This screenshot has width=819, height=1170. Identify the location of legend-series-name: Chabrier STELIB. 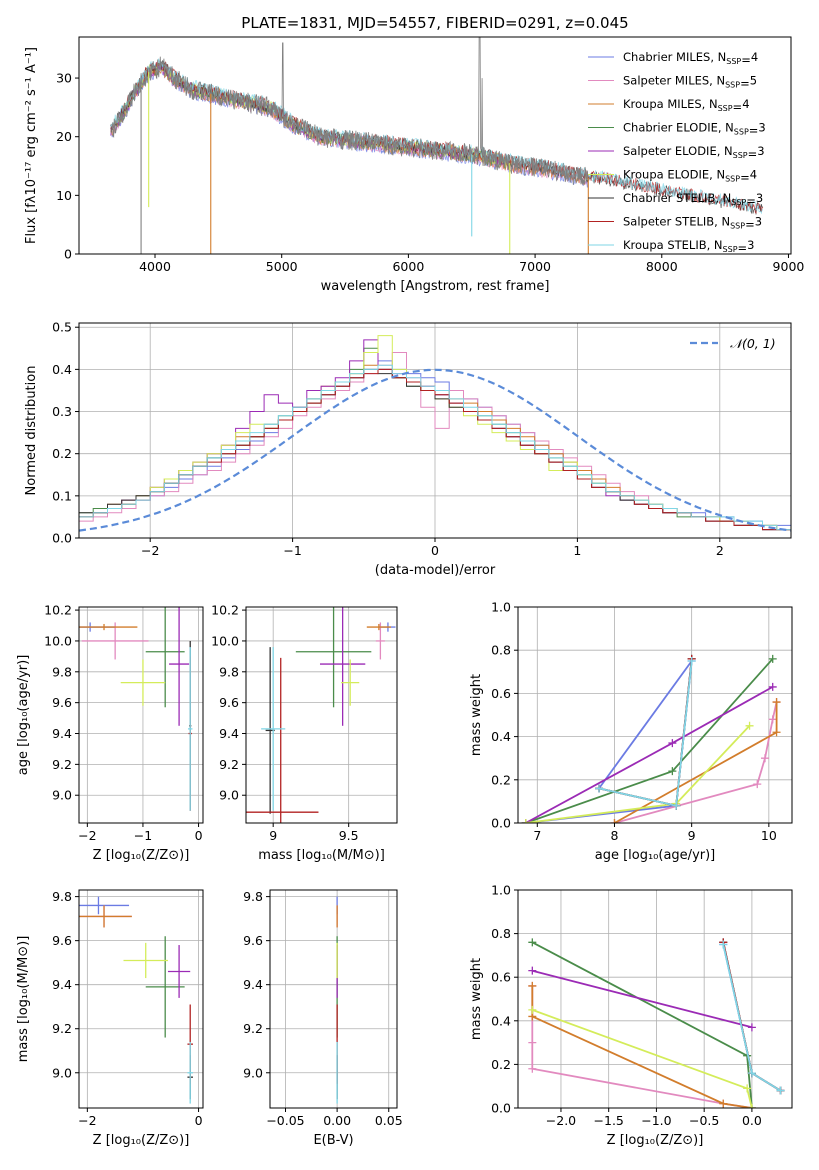
(669, 198).